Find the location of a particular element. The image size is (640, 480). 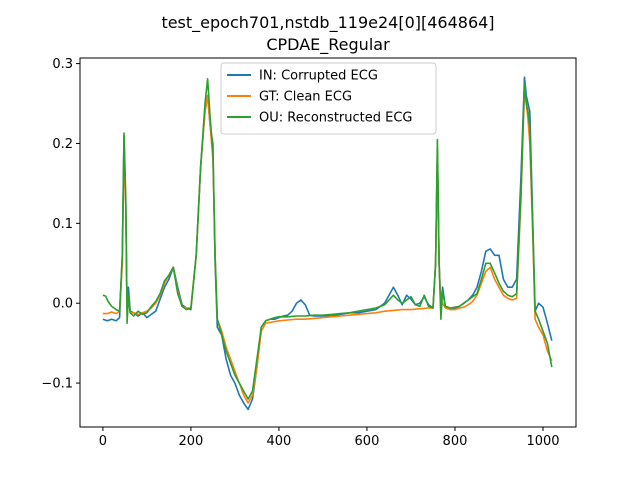

legend-label: OU: Reconstructed ECG is located at coordinates (336, 118).